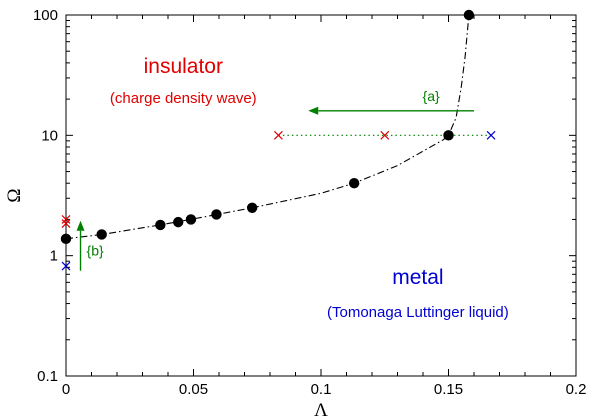  What do you see at coordinates (183, 98) in the screenshot?
I see `region-sublabel: (charge density wave)` at bounding box center [183, 98].